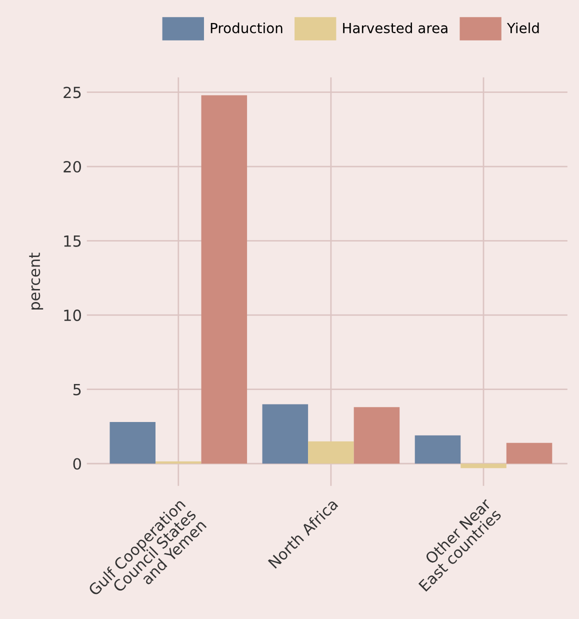  What do you see at coordinates (77, 464) in the screenshot?
I see `y-tick-label: 0` at bounding box center [77, 464].